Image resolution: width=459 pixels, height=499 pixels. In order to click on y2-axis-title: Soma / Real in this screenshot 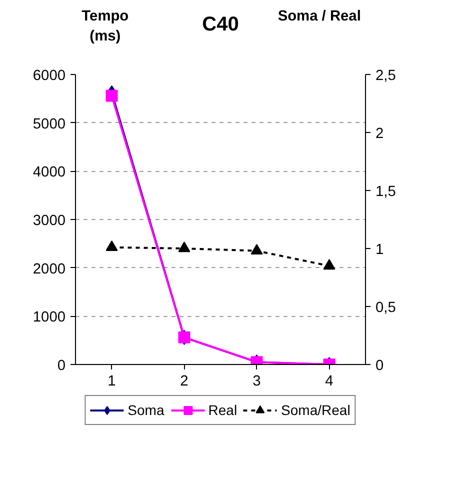, I will do `click(319, 16)`.